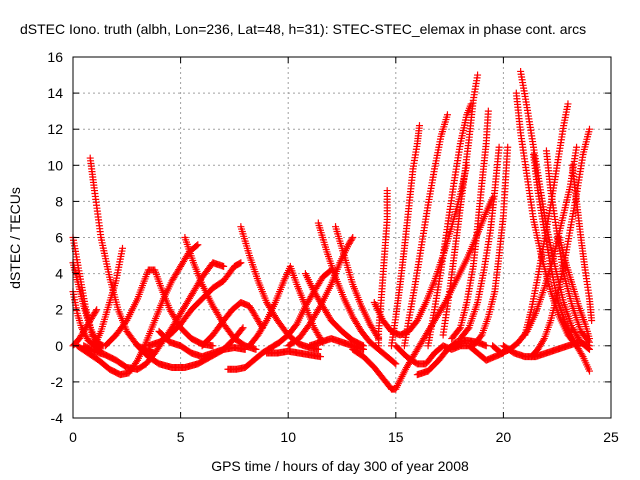 This screenshot has width=640, height=480. Describe the element at coordinates (288, 437) in the screenshot. I see `x-tick-label: 10` at that location.